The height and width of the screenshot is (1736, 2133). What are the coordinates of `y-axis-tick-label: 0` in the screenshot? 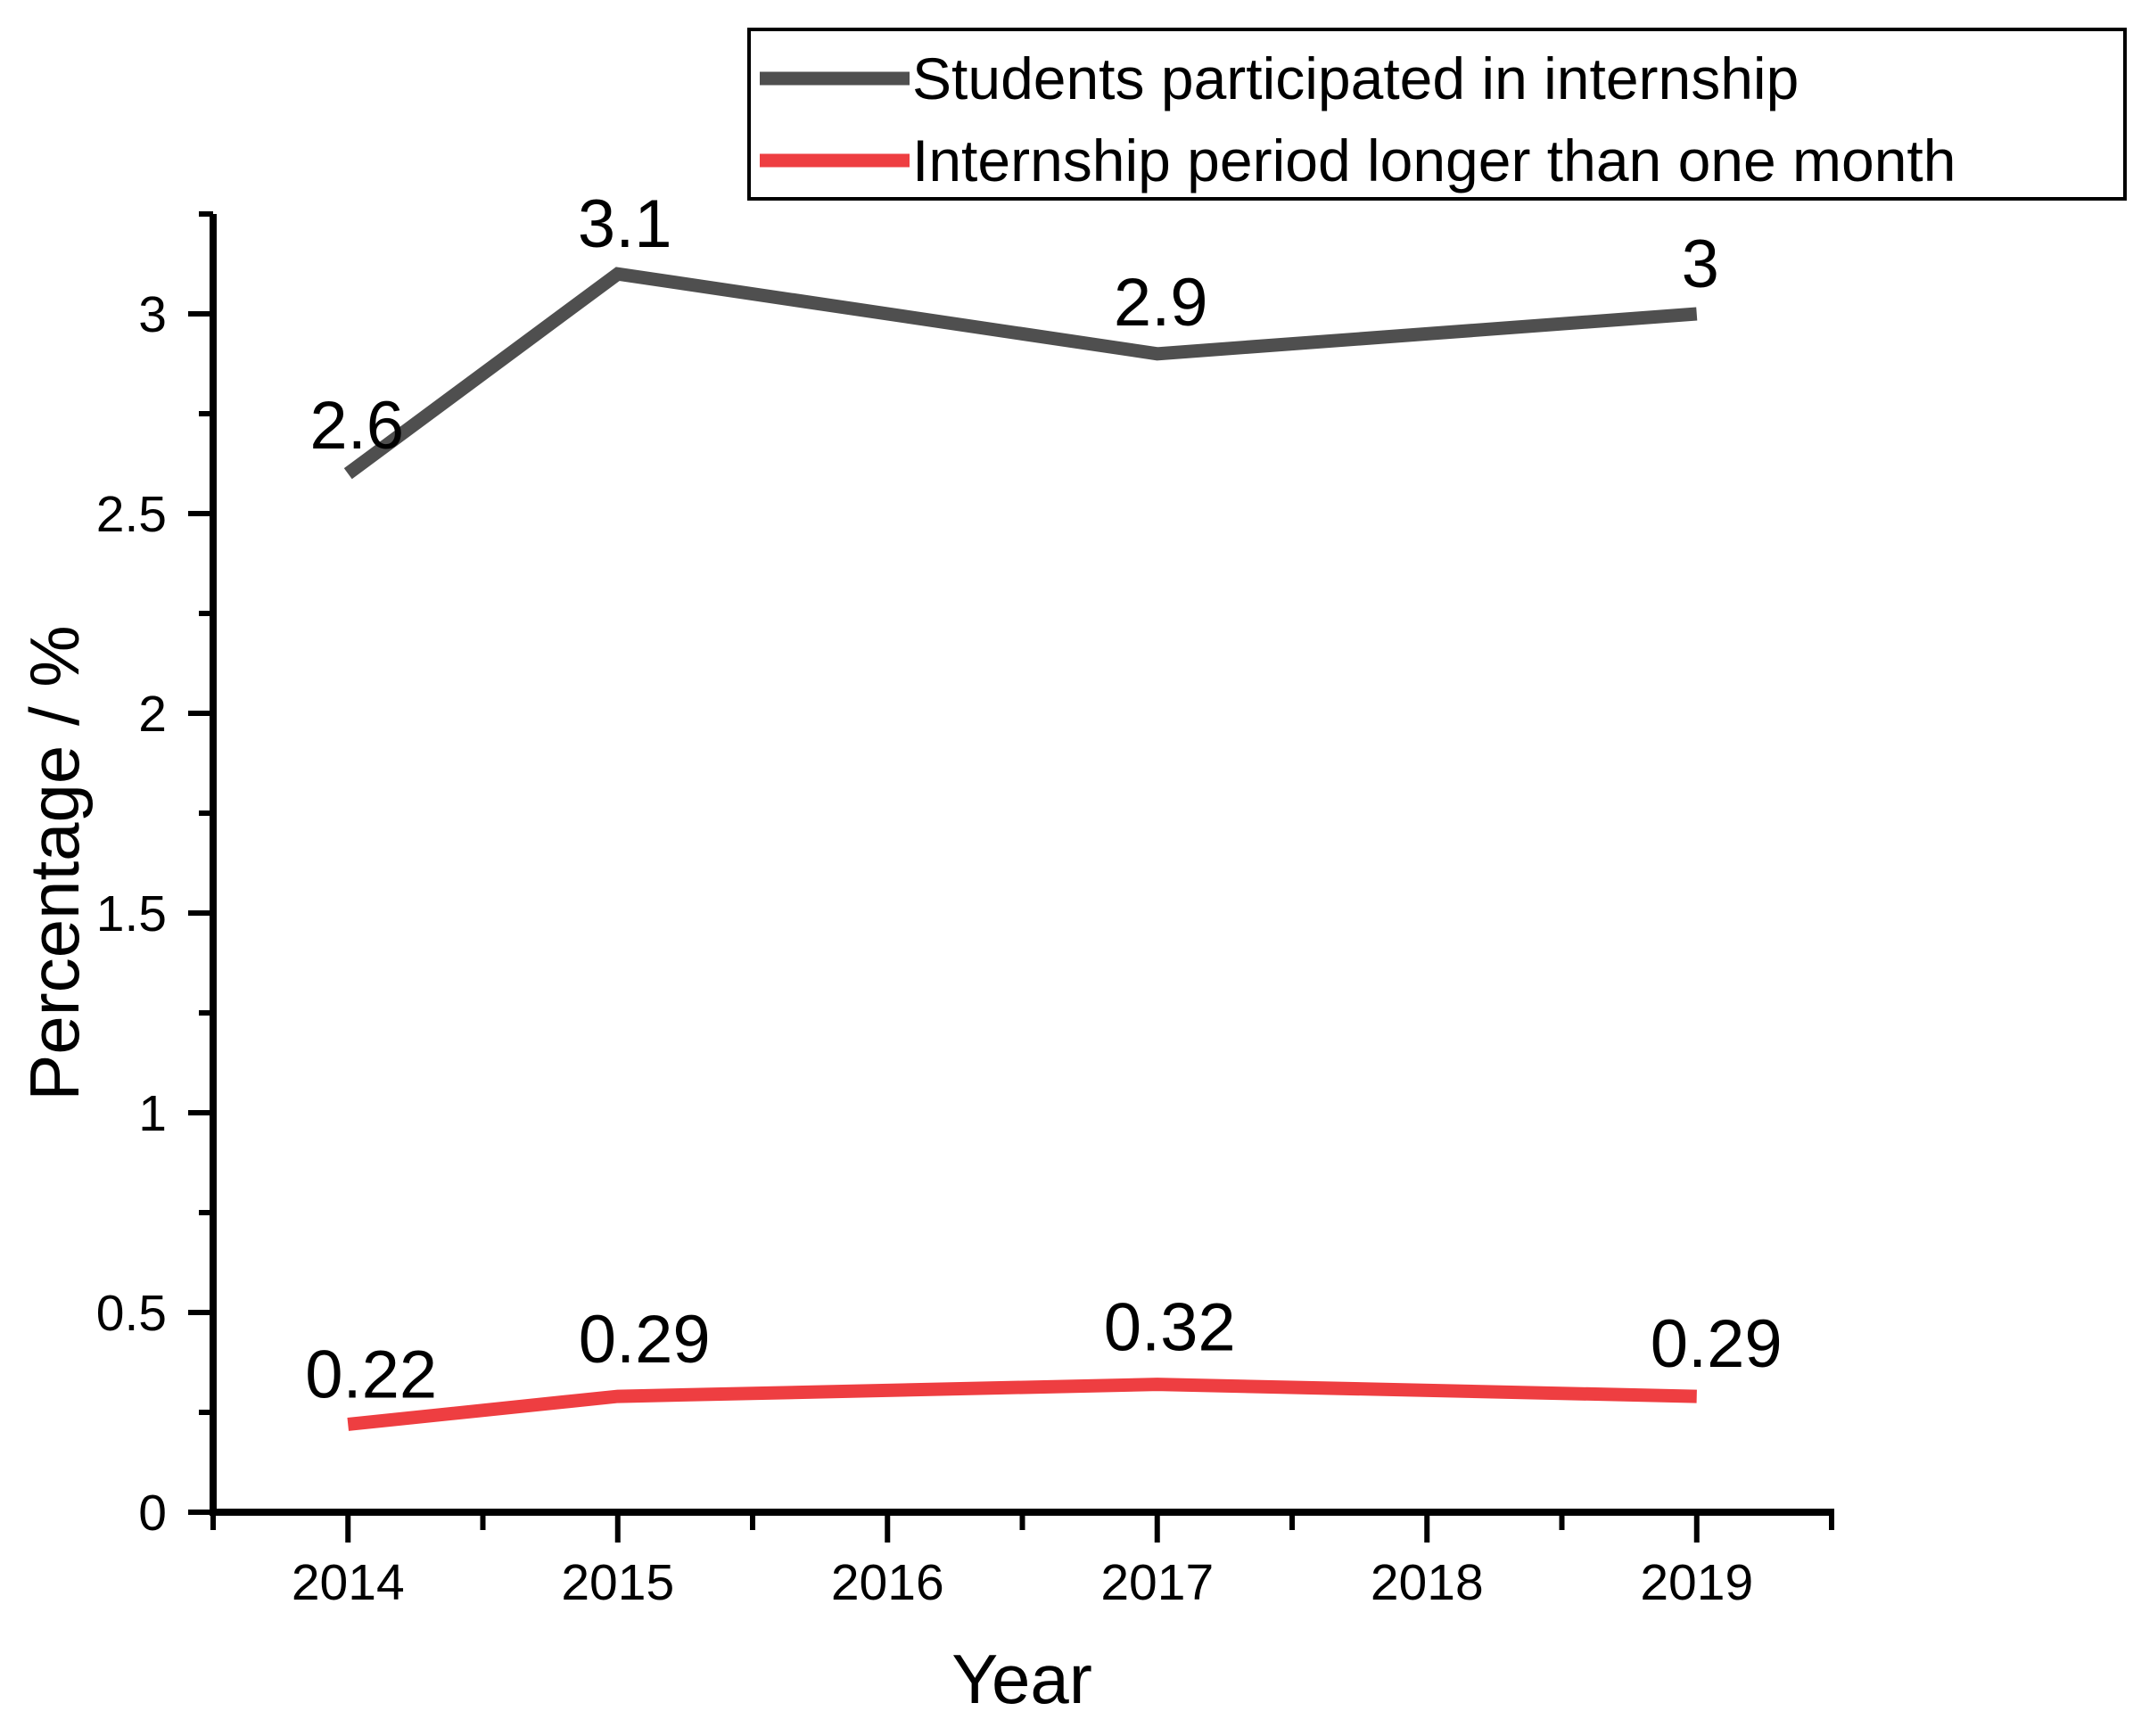 It's located at (152, 1514).